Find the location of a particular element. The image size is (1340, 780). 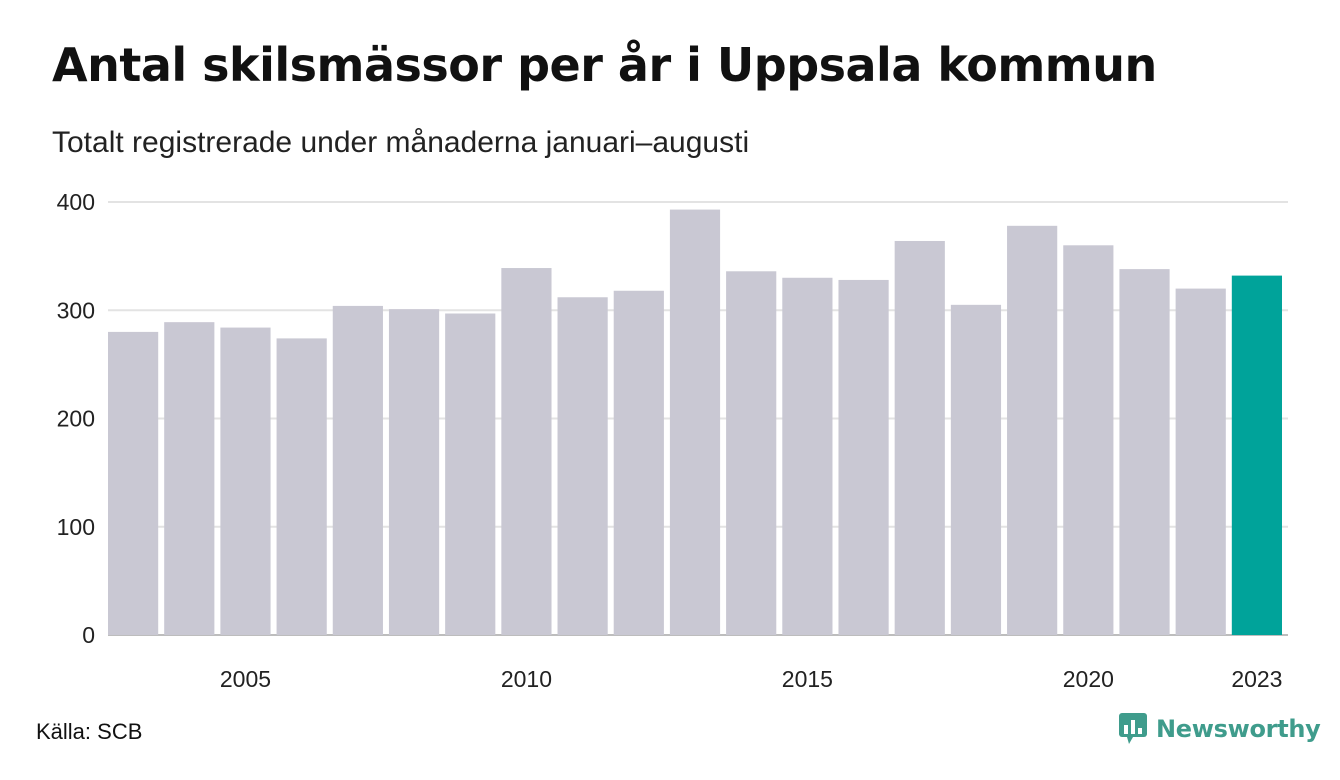

y-axis-ticks: 0 100 200 300 400 is located at coordinates (76, 418).